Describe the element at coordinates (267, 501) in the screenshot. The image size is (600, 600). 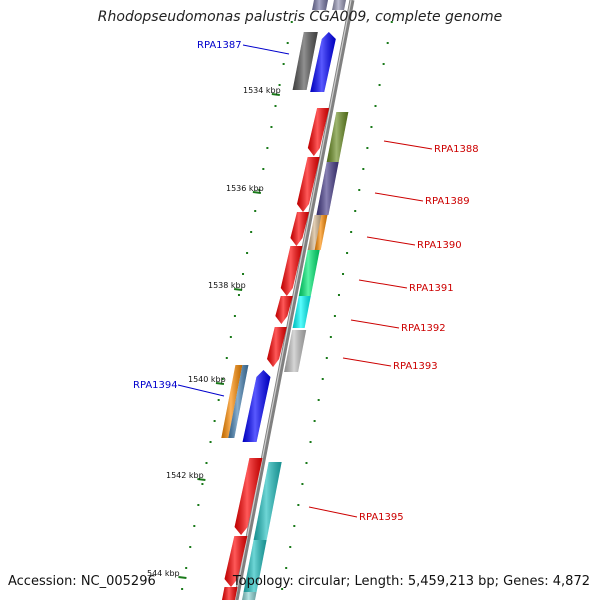
I see `cog-block-rpa1395` at that location.